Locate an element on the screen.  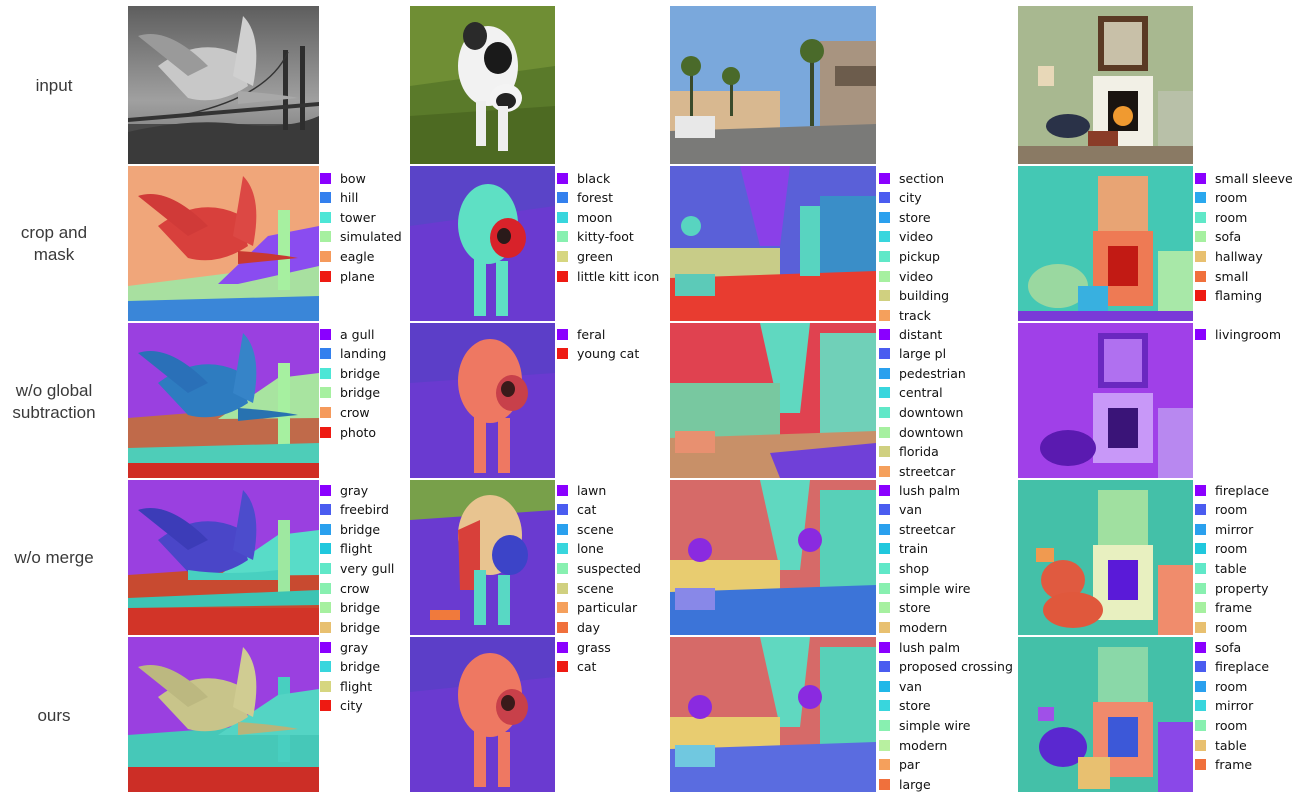
legend-label: lawn is located at coordinates (592, 490).